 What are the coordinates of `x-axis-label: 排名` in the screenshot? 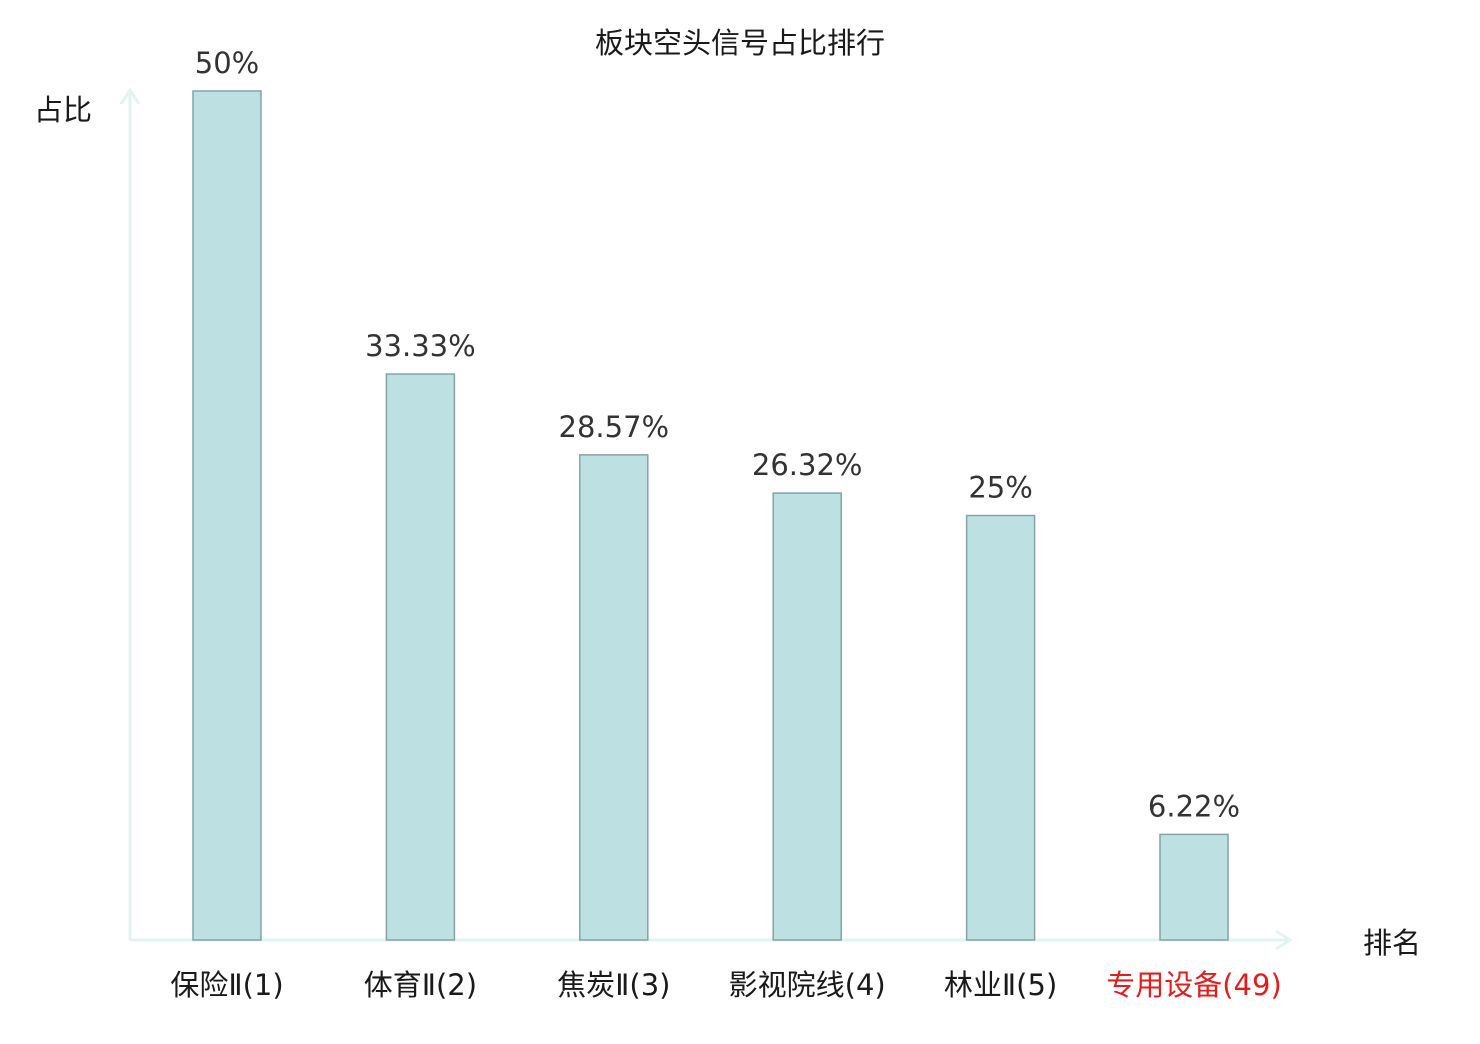 It's located at (1392, 943).